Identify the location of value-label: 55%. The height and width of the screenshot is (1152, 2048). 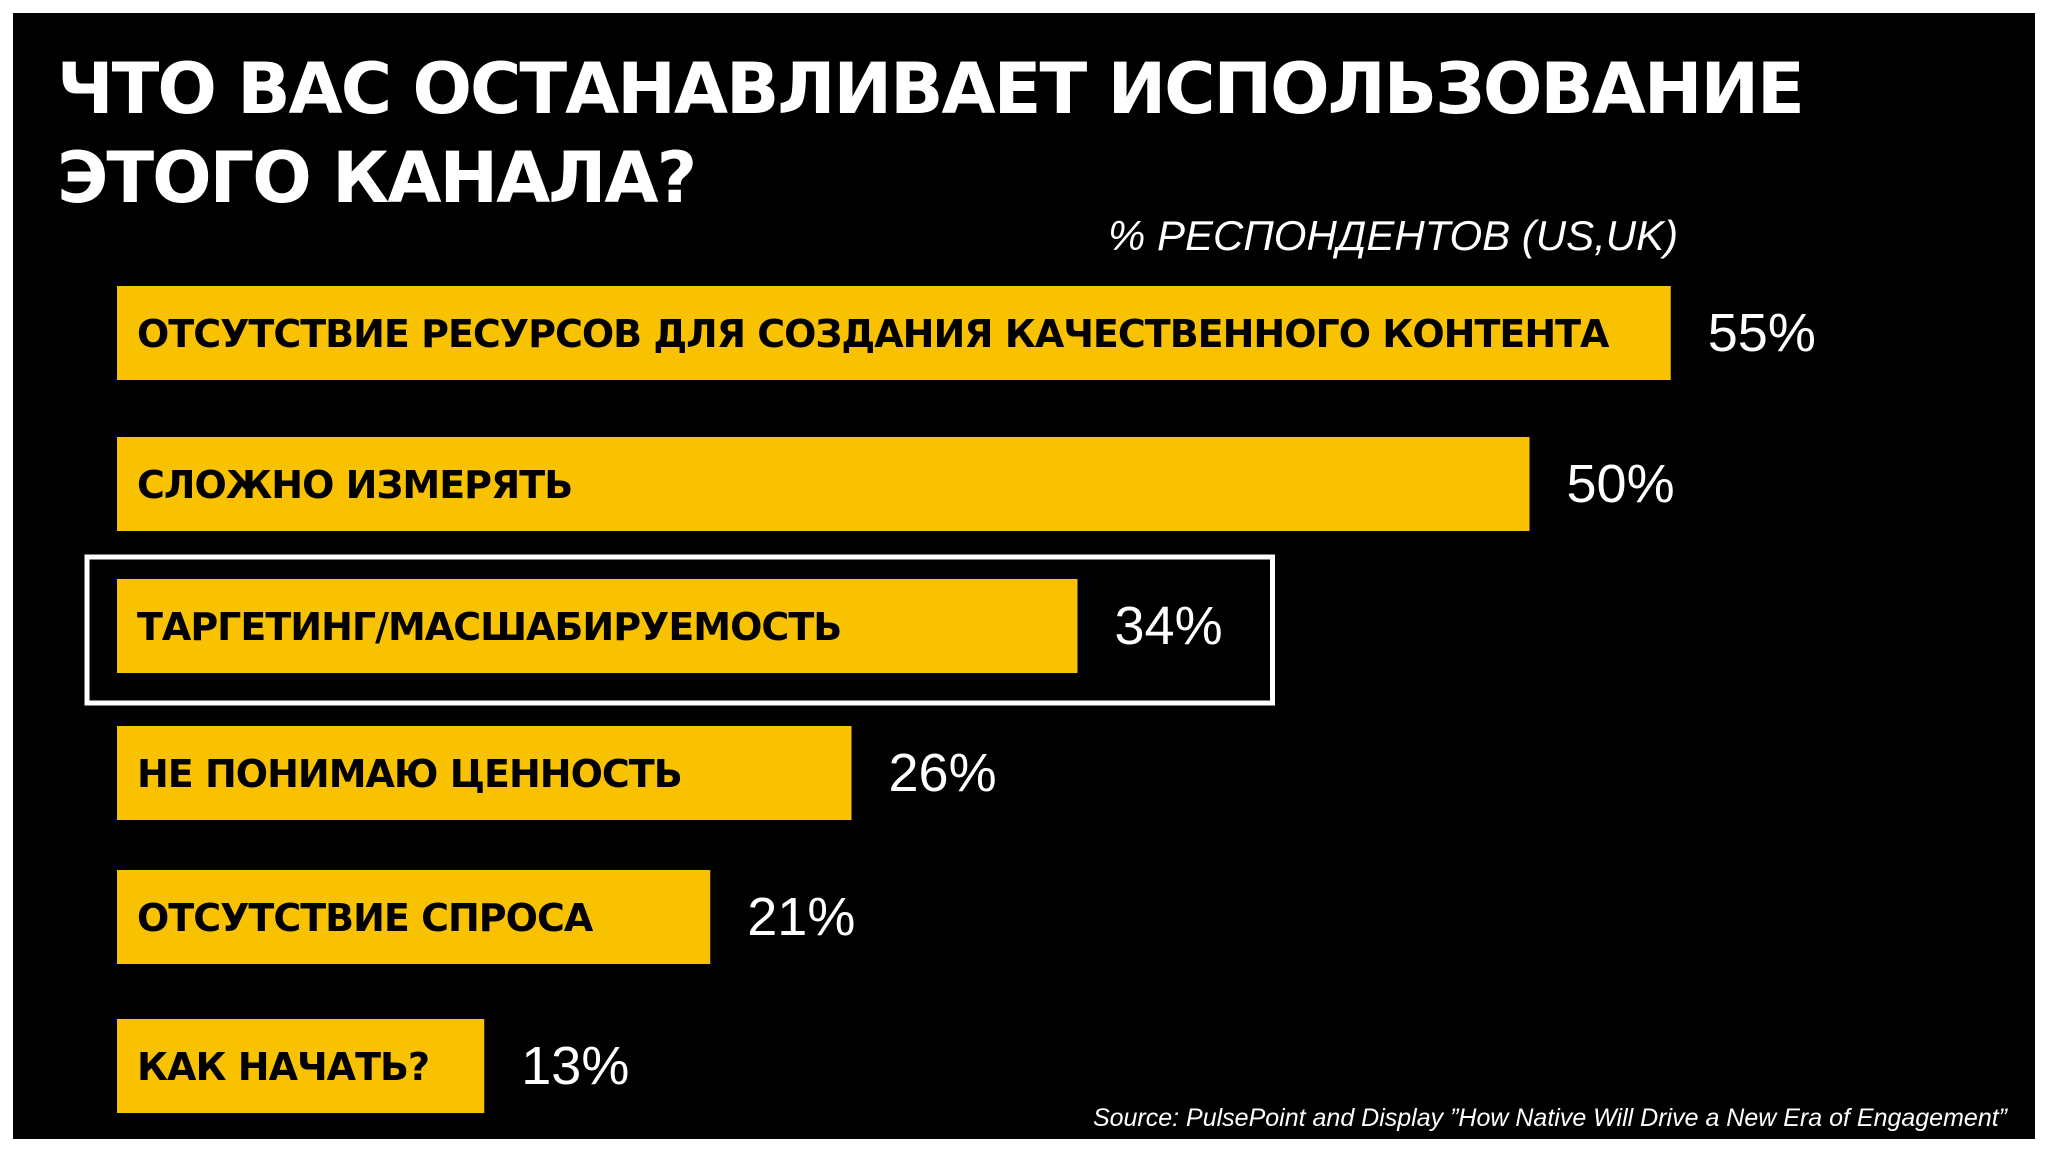
(1762, 333).